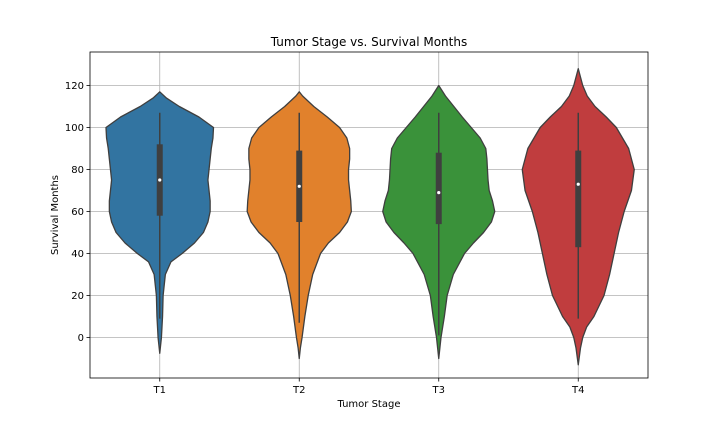 The width and height of the screenshot is (720, 432). I want to click on violin-t4, so click(578, 217).